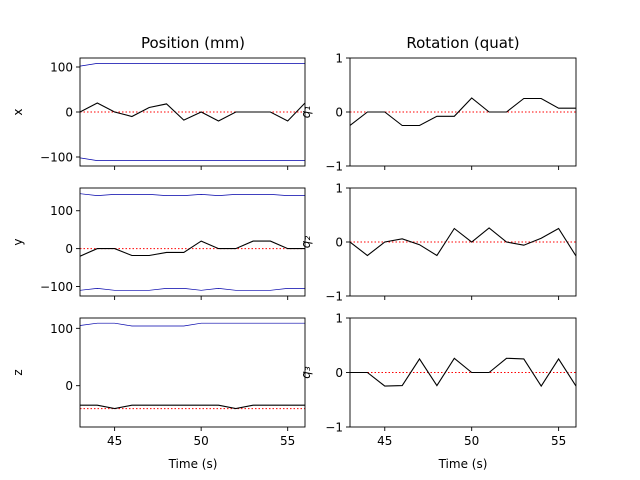 This screenshot has width=640, height=480. Describe the element at coordinates (339, 189) in the screenshot. I see `rotation-q2-ytick-label: 1` at that location.